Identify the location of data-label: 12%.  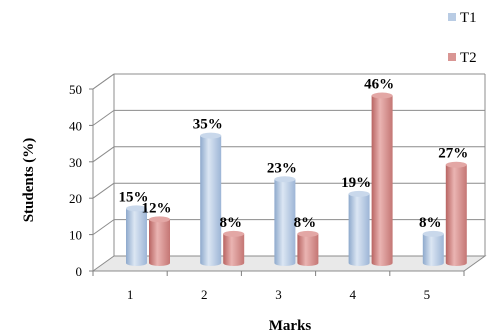
(157, 208).